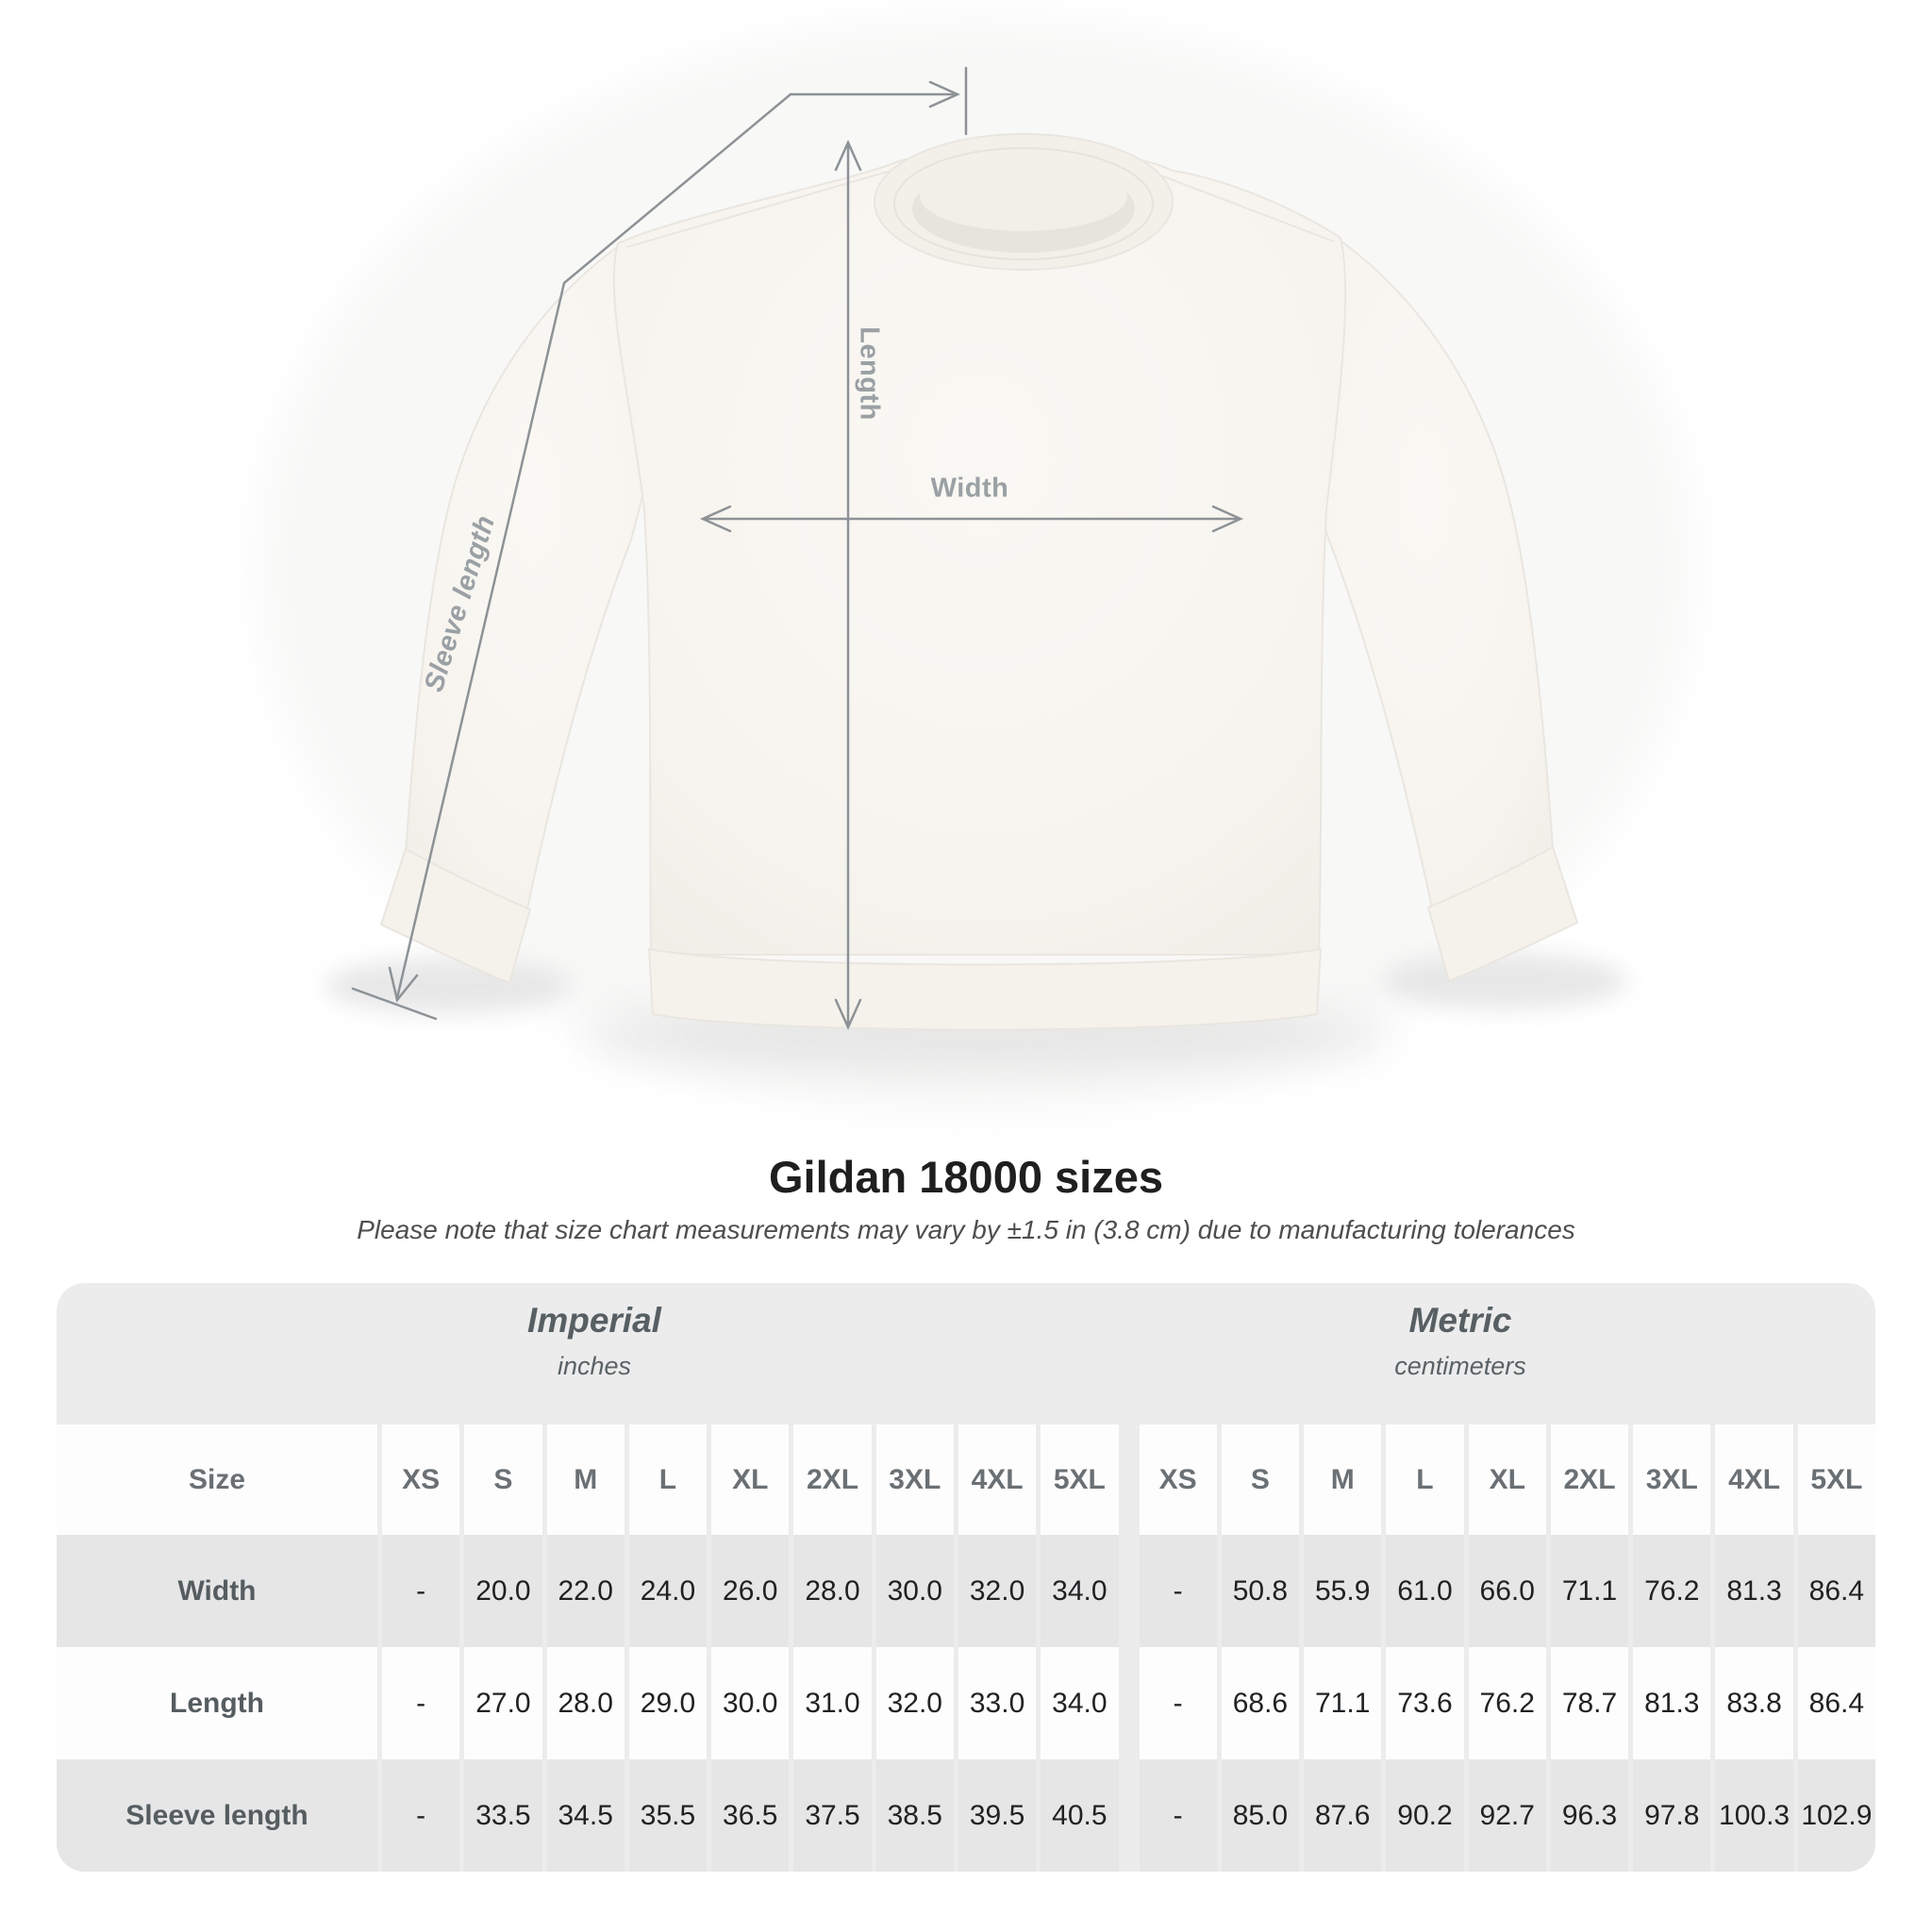  What do you see at coordinates (1425, 1816) in the screenshot?
I see `sleeve-length-metric-l: 90.2` at bounding box center [1425, 1816].